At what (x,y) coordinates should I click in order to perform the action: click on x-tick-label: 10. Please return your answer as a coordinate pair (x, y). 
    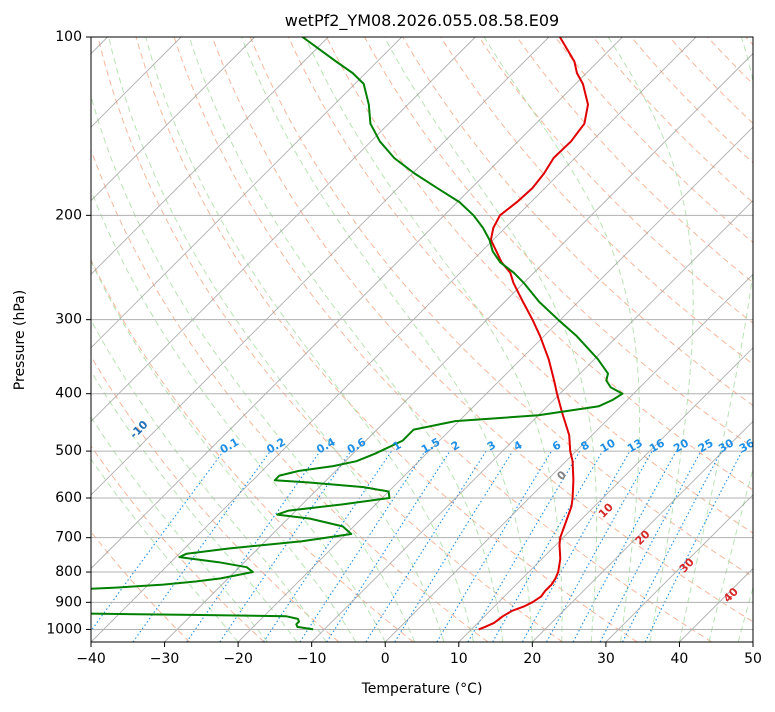
    Looking at the image, I should click on (459, 659).